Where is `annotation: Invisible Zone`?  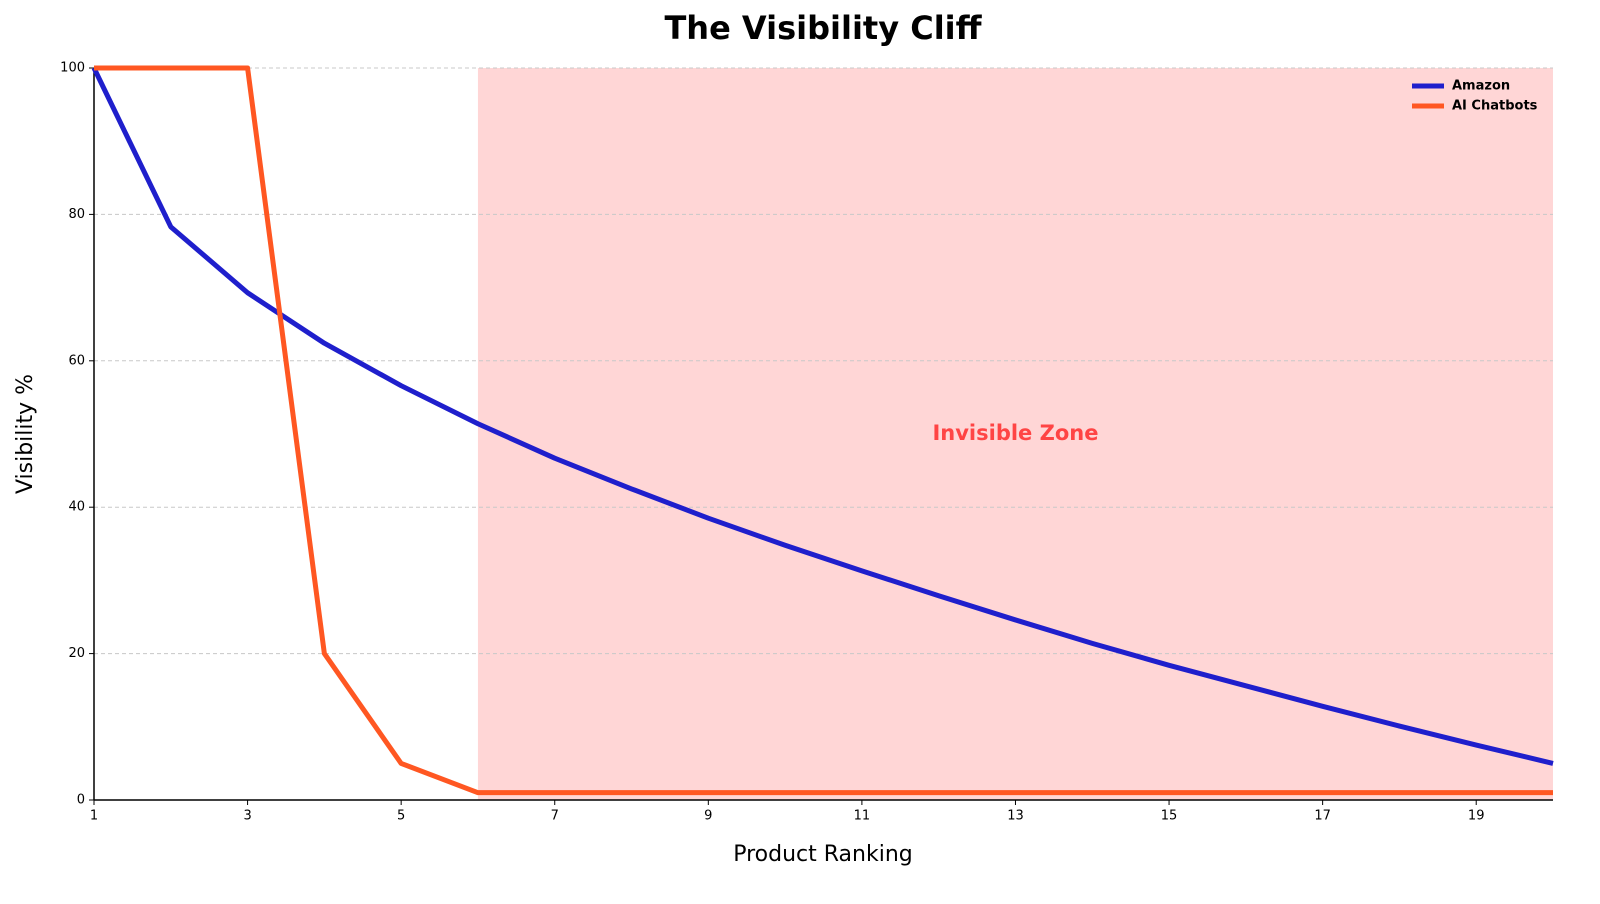 annotation: Invisible Zone is located at coordinates (1015, 433).